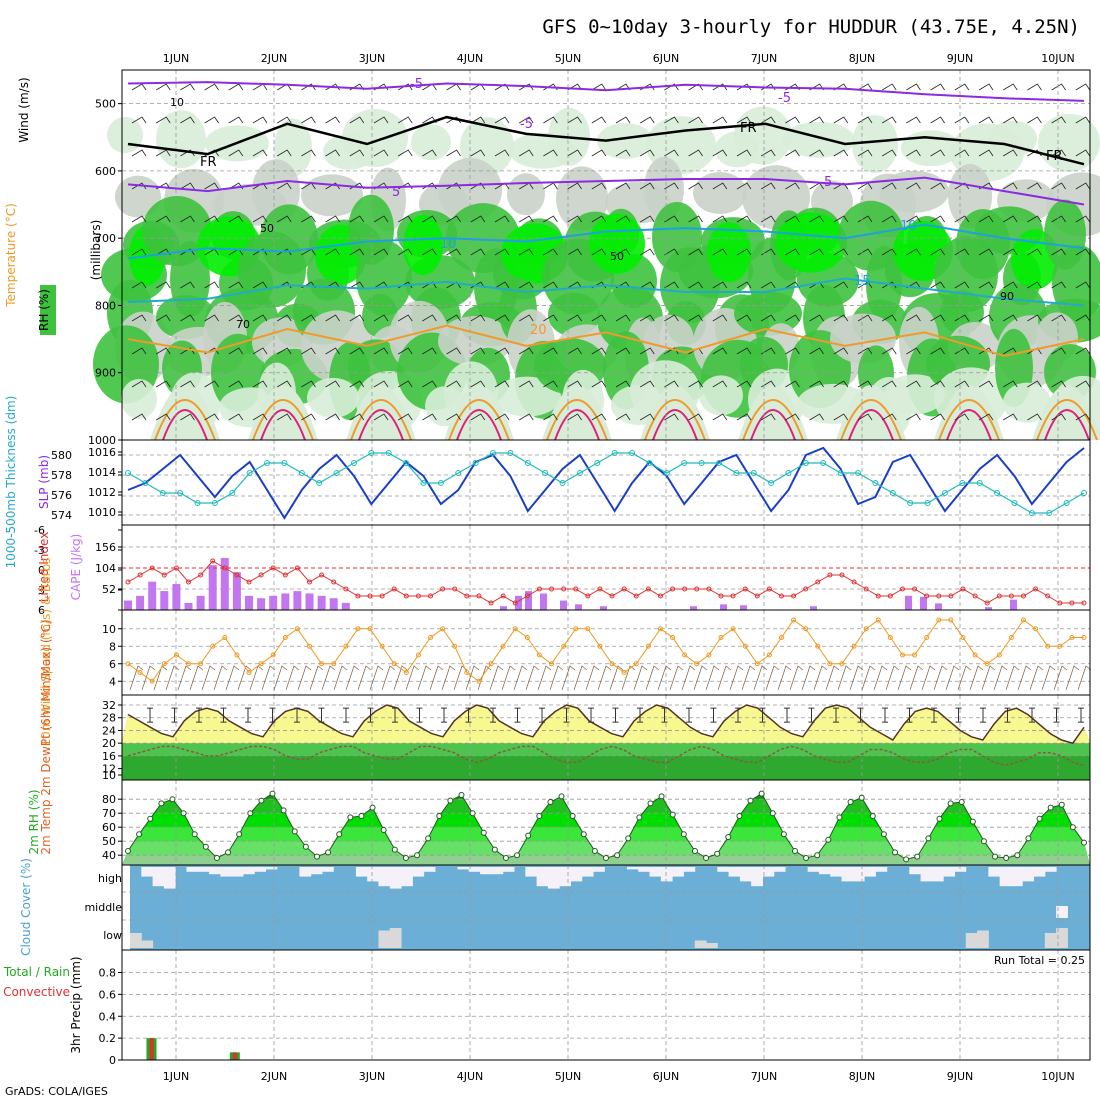  What do you see at coordinates (109, 756) in the screenshot?
I see `y-tick-label: 16` at bounding box center [109, 756].